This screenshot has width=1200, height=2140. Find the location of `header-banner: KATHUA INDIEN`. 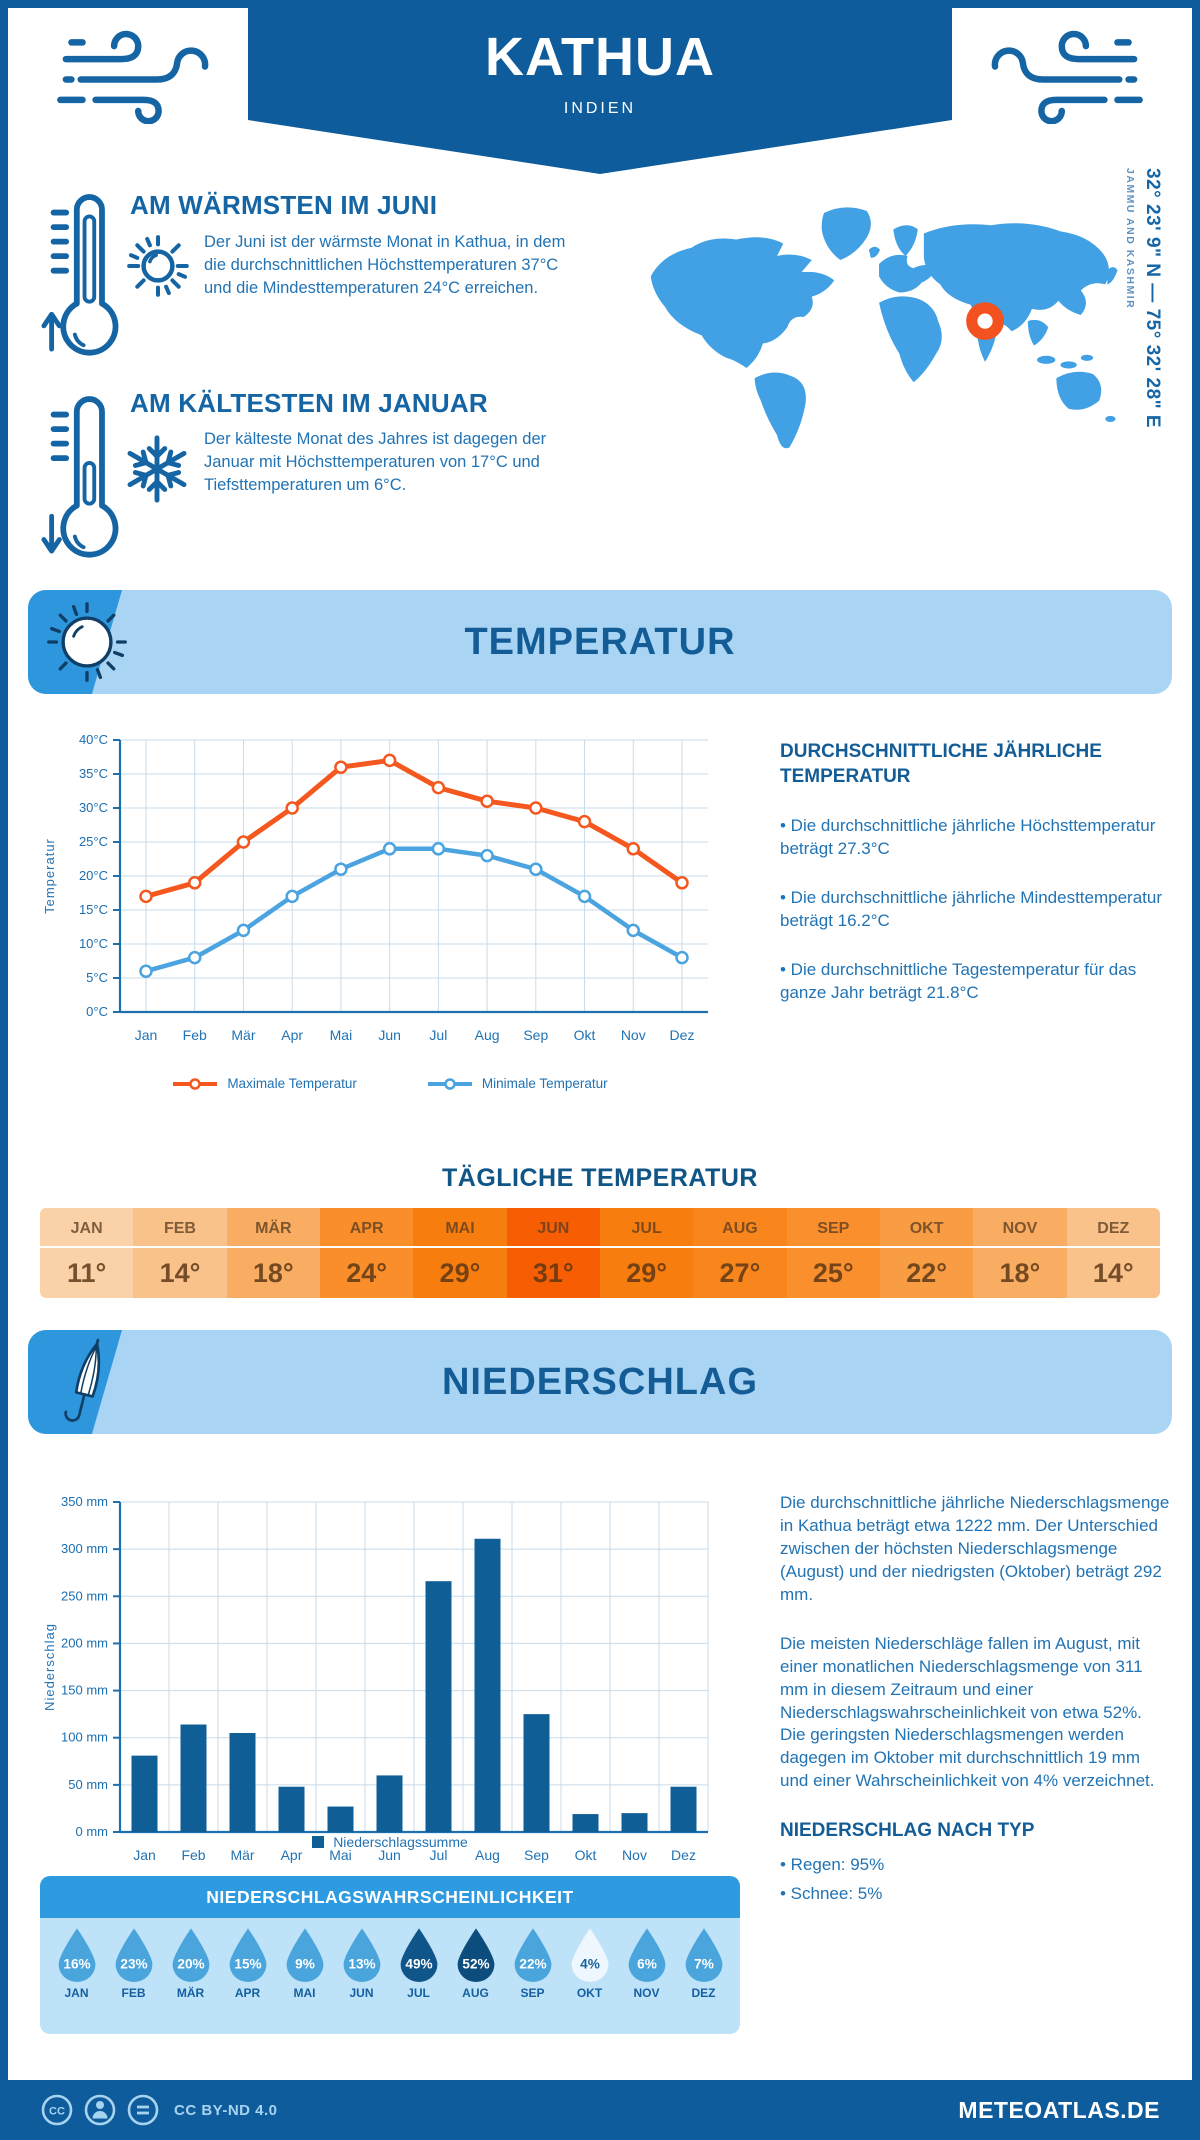

header-banner: KATHUA INDIEN is located at coordinates (600, 87).